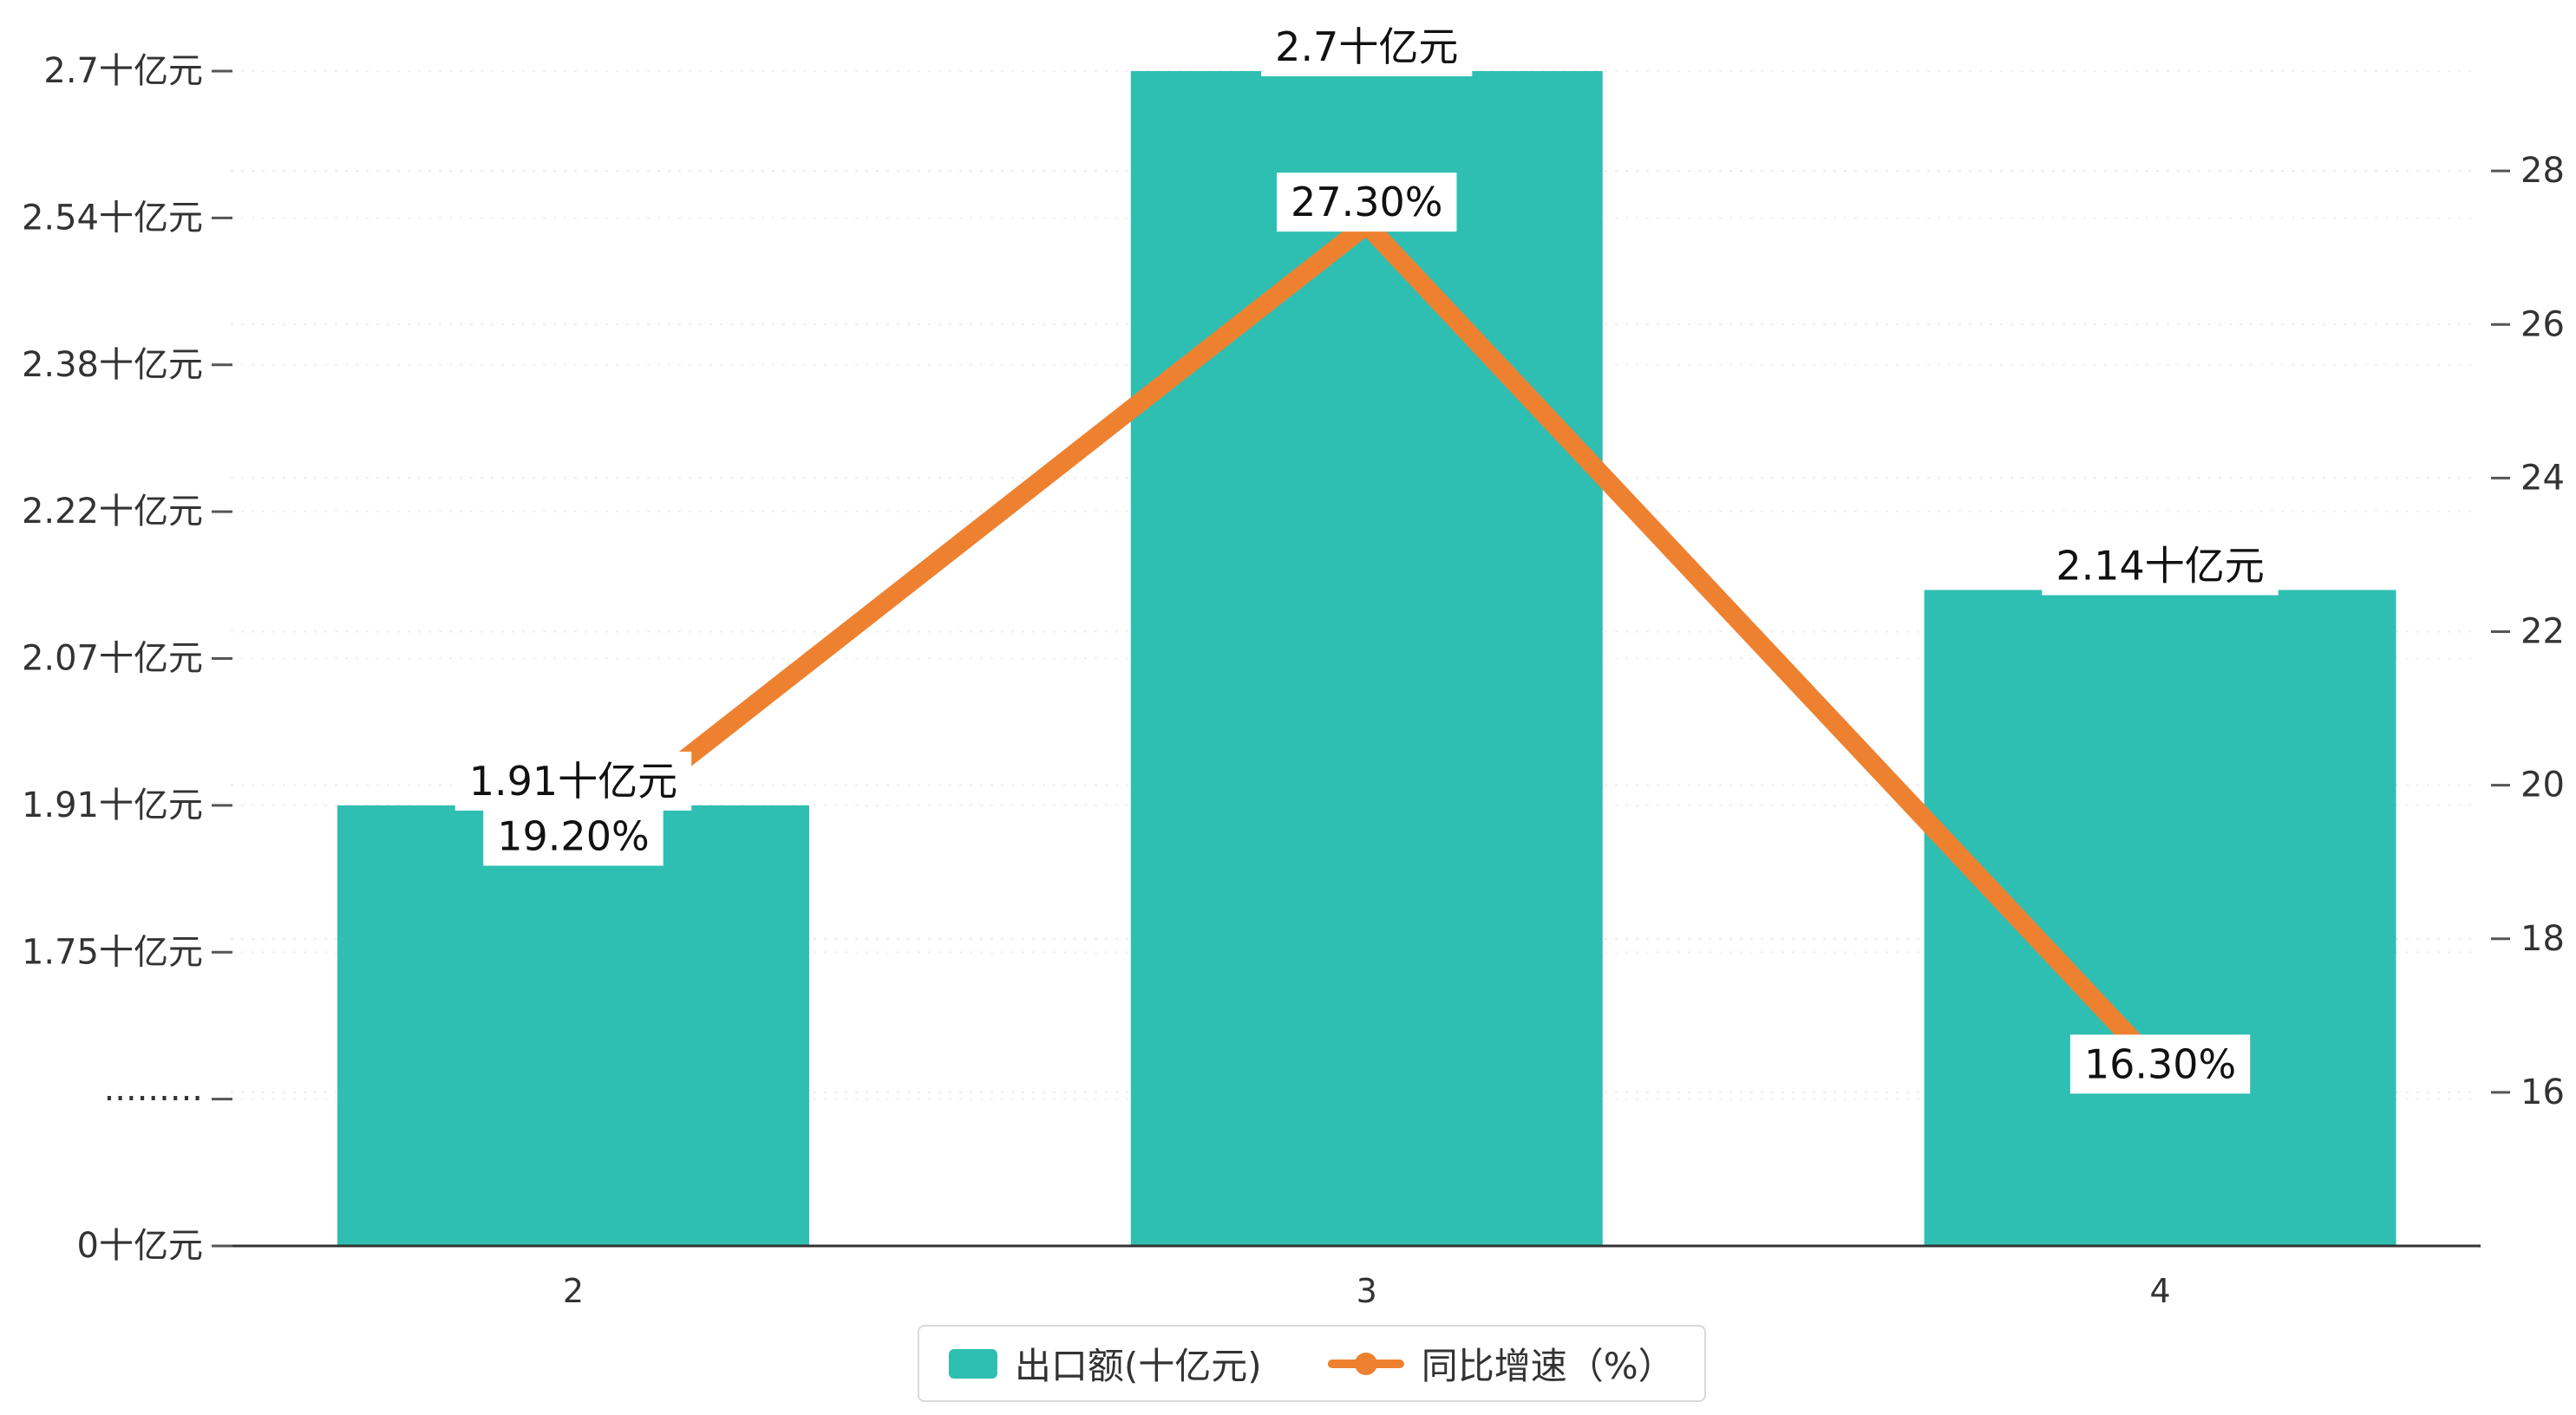  Describe the element at coordinates (2542, 171) in the screenshot. I see `right-axis-tick-label: 28` at that location.